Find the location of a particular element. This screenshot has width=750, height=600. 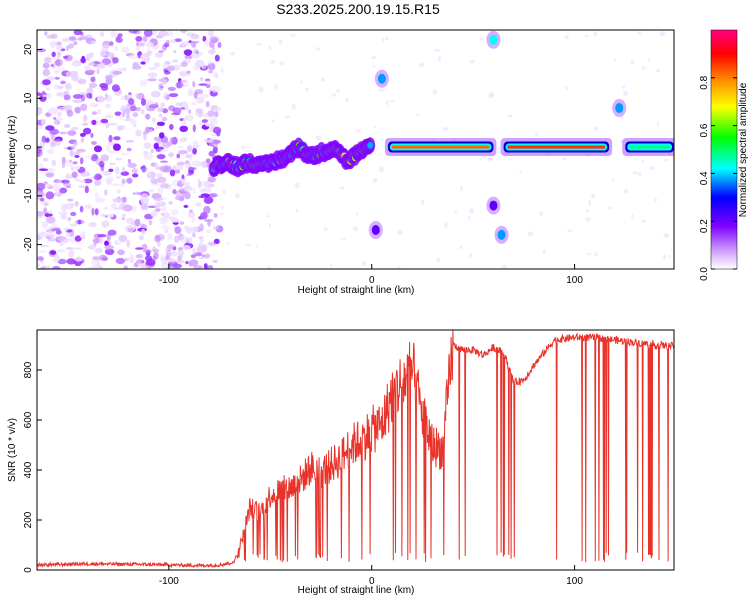

snr-y-tick-label: 800 is located at coordinates (28, 369).